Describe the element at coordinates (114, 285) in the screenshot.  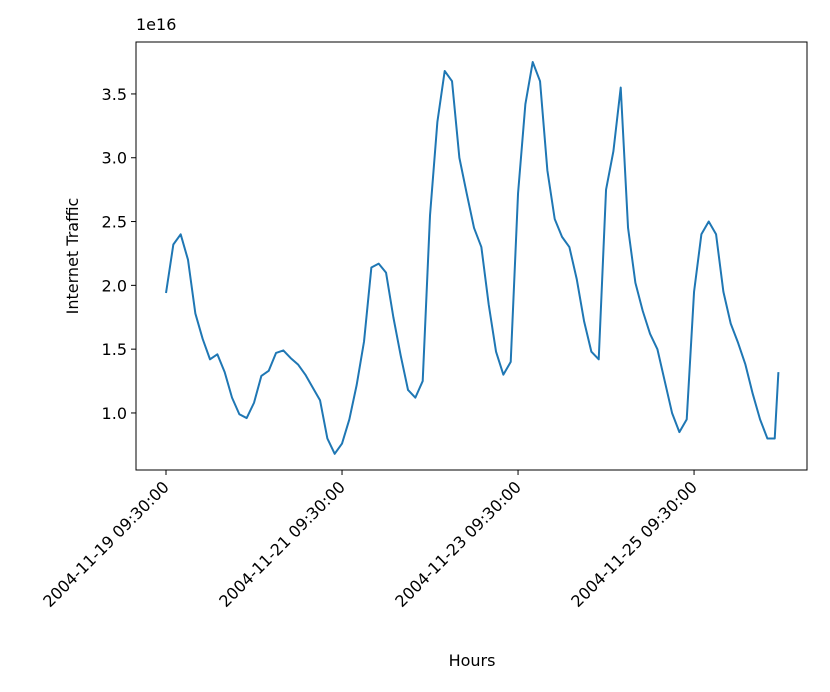
I see `y-tick-label: 2.0` at that location.